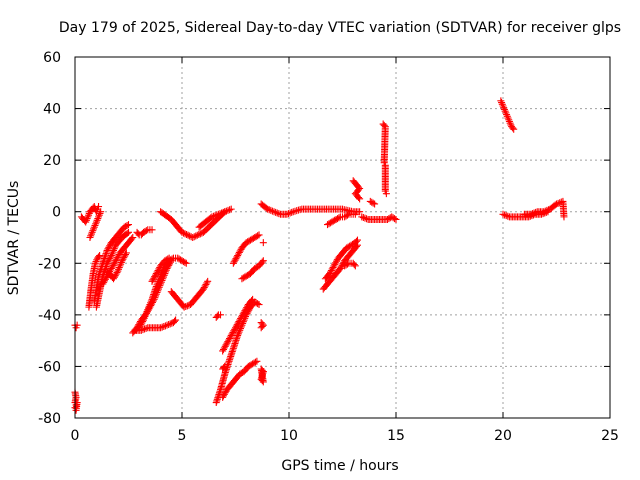 Image resolution: width=640 pixels, height=480 pixels. I want to click on series-sat-t, so click(220, 342).